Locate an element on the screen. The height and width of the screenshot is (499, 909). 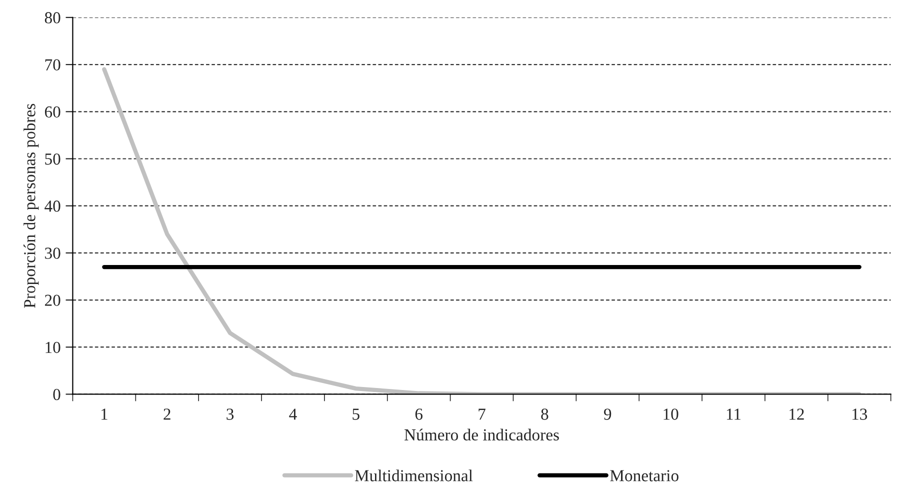
x-tick-label: 10 is located at coordinates (671, 414).